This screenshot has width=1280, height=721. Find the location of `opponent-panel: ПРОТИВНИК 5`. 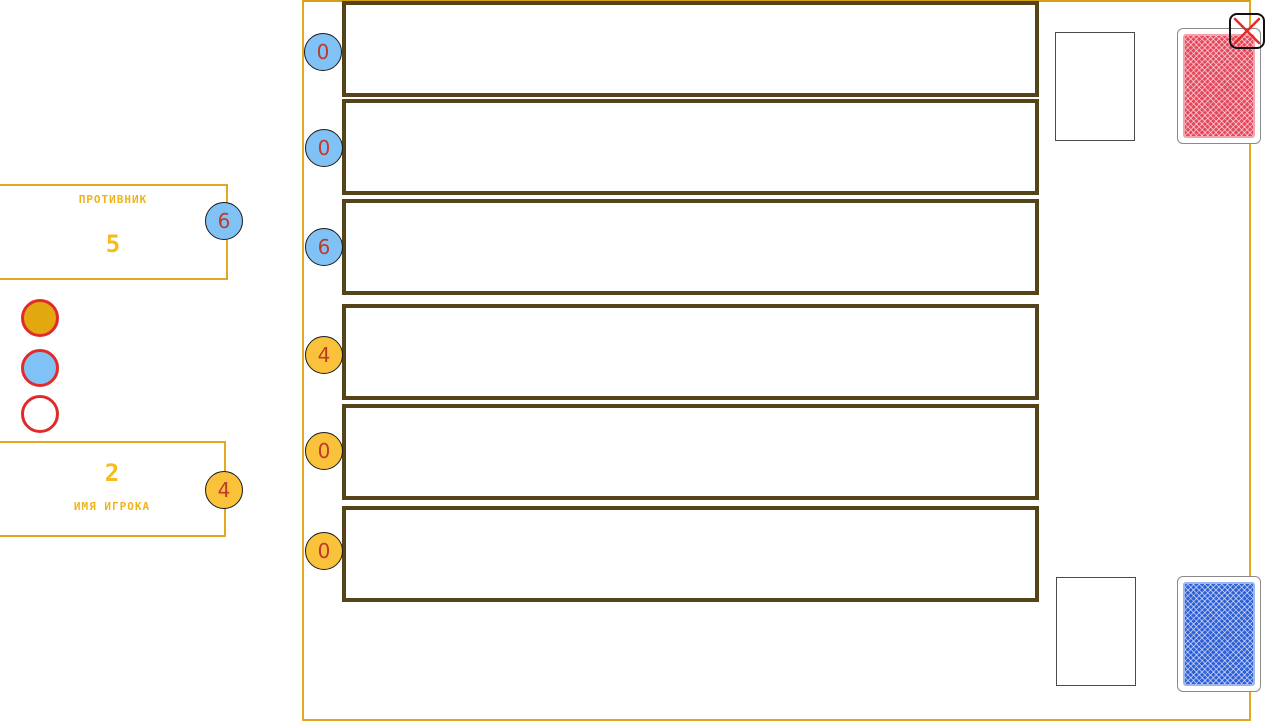

opponent-panel: ПРОТИВНИК 5 is located at coordinates (114, 232).